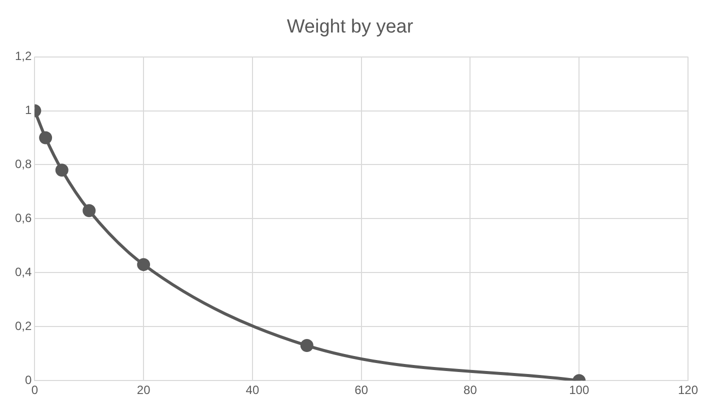 This screenshot has height=413, width=710. Describe the element at coordinates (28, 110) in the screenshot. I see `y-tick-label: 1` at that location.